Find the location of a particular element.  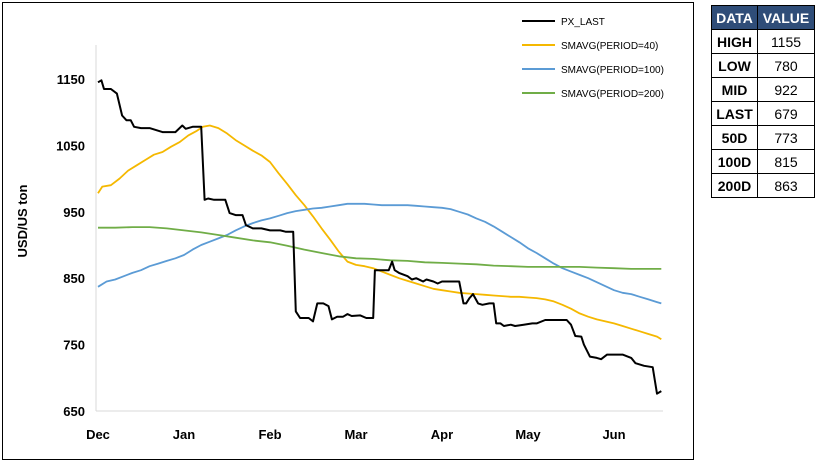

stats-row: MID 922 is located at coordinates (763, 89).